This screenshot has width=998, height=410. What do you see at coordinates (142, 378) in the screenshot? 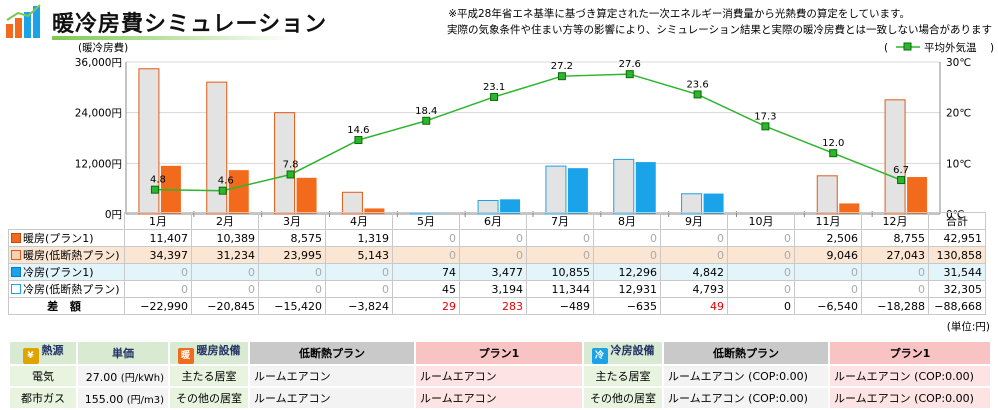
I see `electric-price-unit: (円/kWh)` at bounding box center [142, 378].